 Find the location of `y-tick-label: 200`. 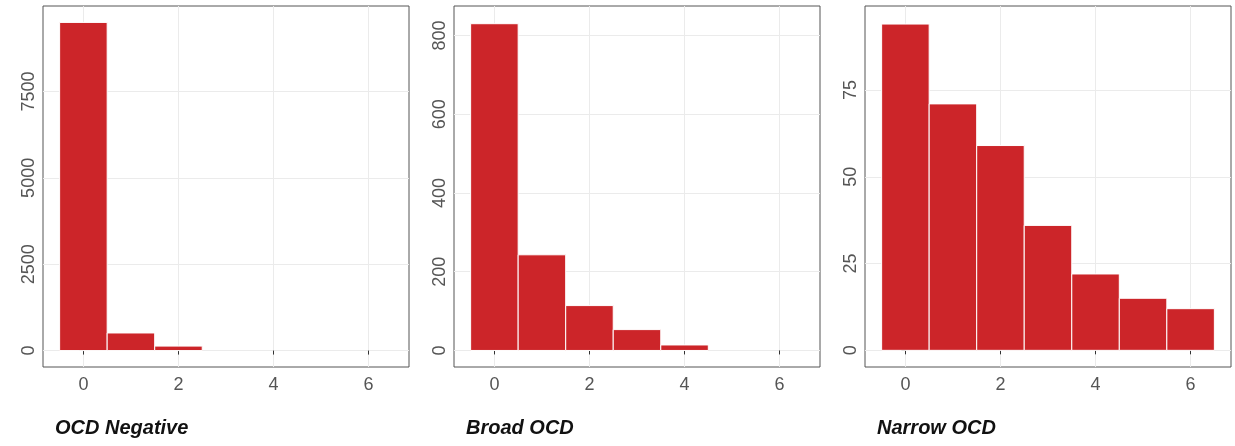

y-tick-label: 200 is located at coordinates (439, 271).